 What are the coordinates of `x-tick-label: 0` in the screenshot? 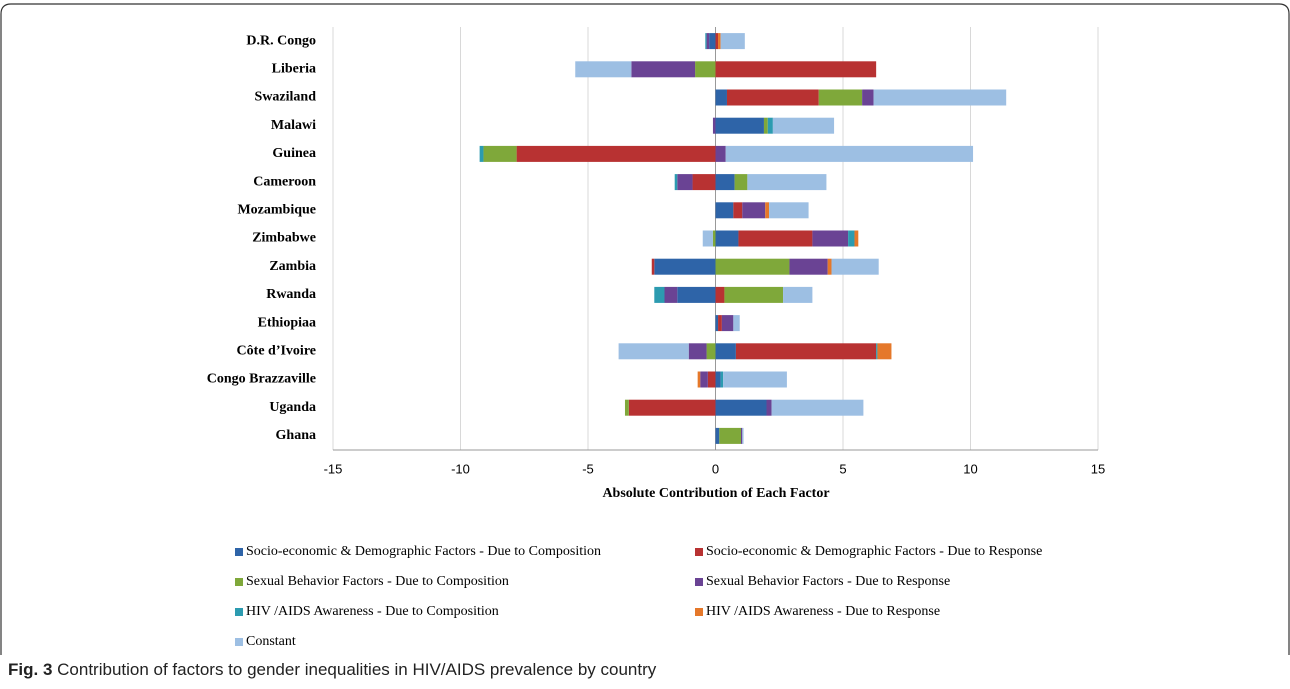 It's located at (715, 468).